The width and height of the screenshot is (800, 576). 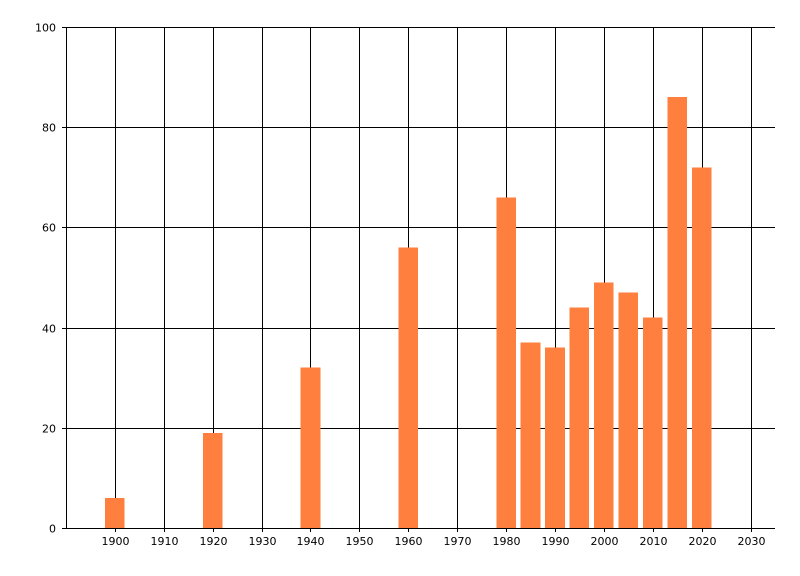 I want to click on x-tick-label: 1900, so click(x=116, y=541).